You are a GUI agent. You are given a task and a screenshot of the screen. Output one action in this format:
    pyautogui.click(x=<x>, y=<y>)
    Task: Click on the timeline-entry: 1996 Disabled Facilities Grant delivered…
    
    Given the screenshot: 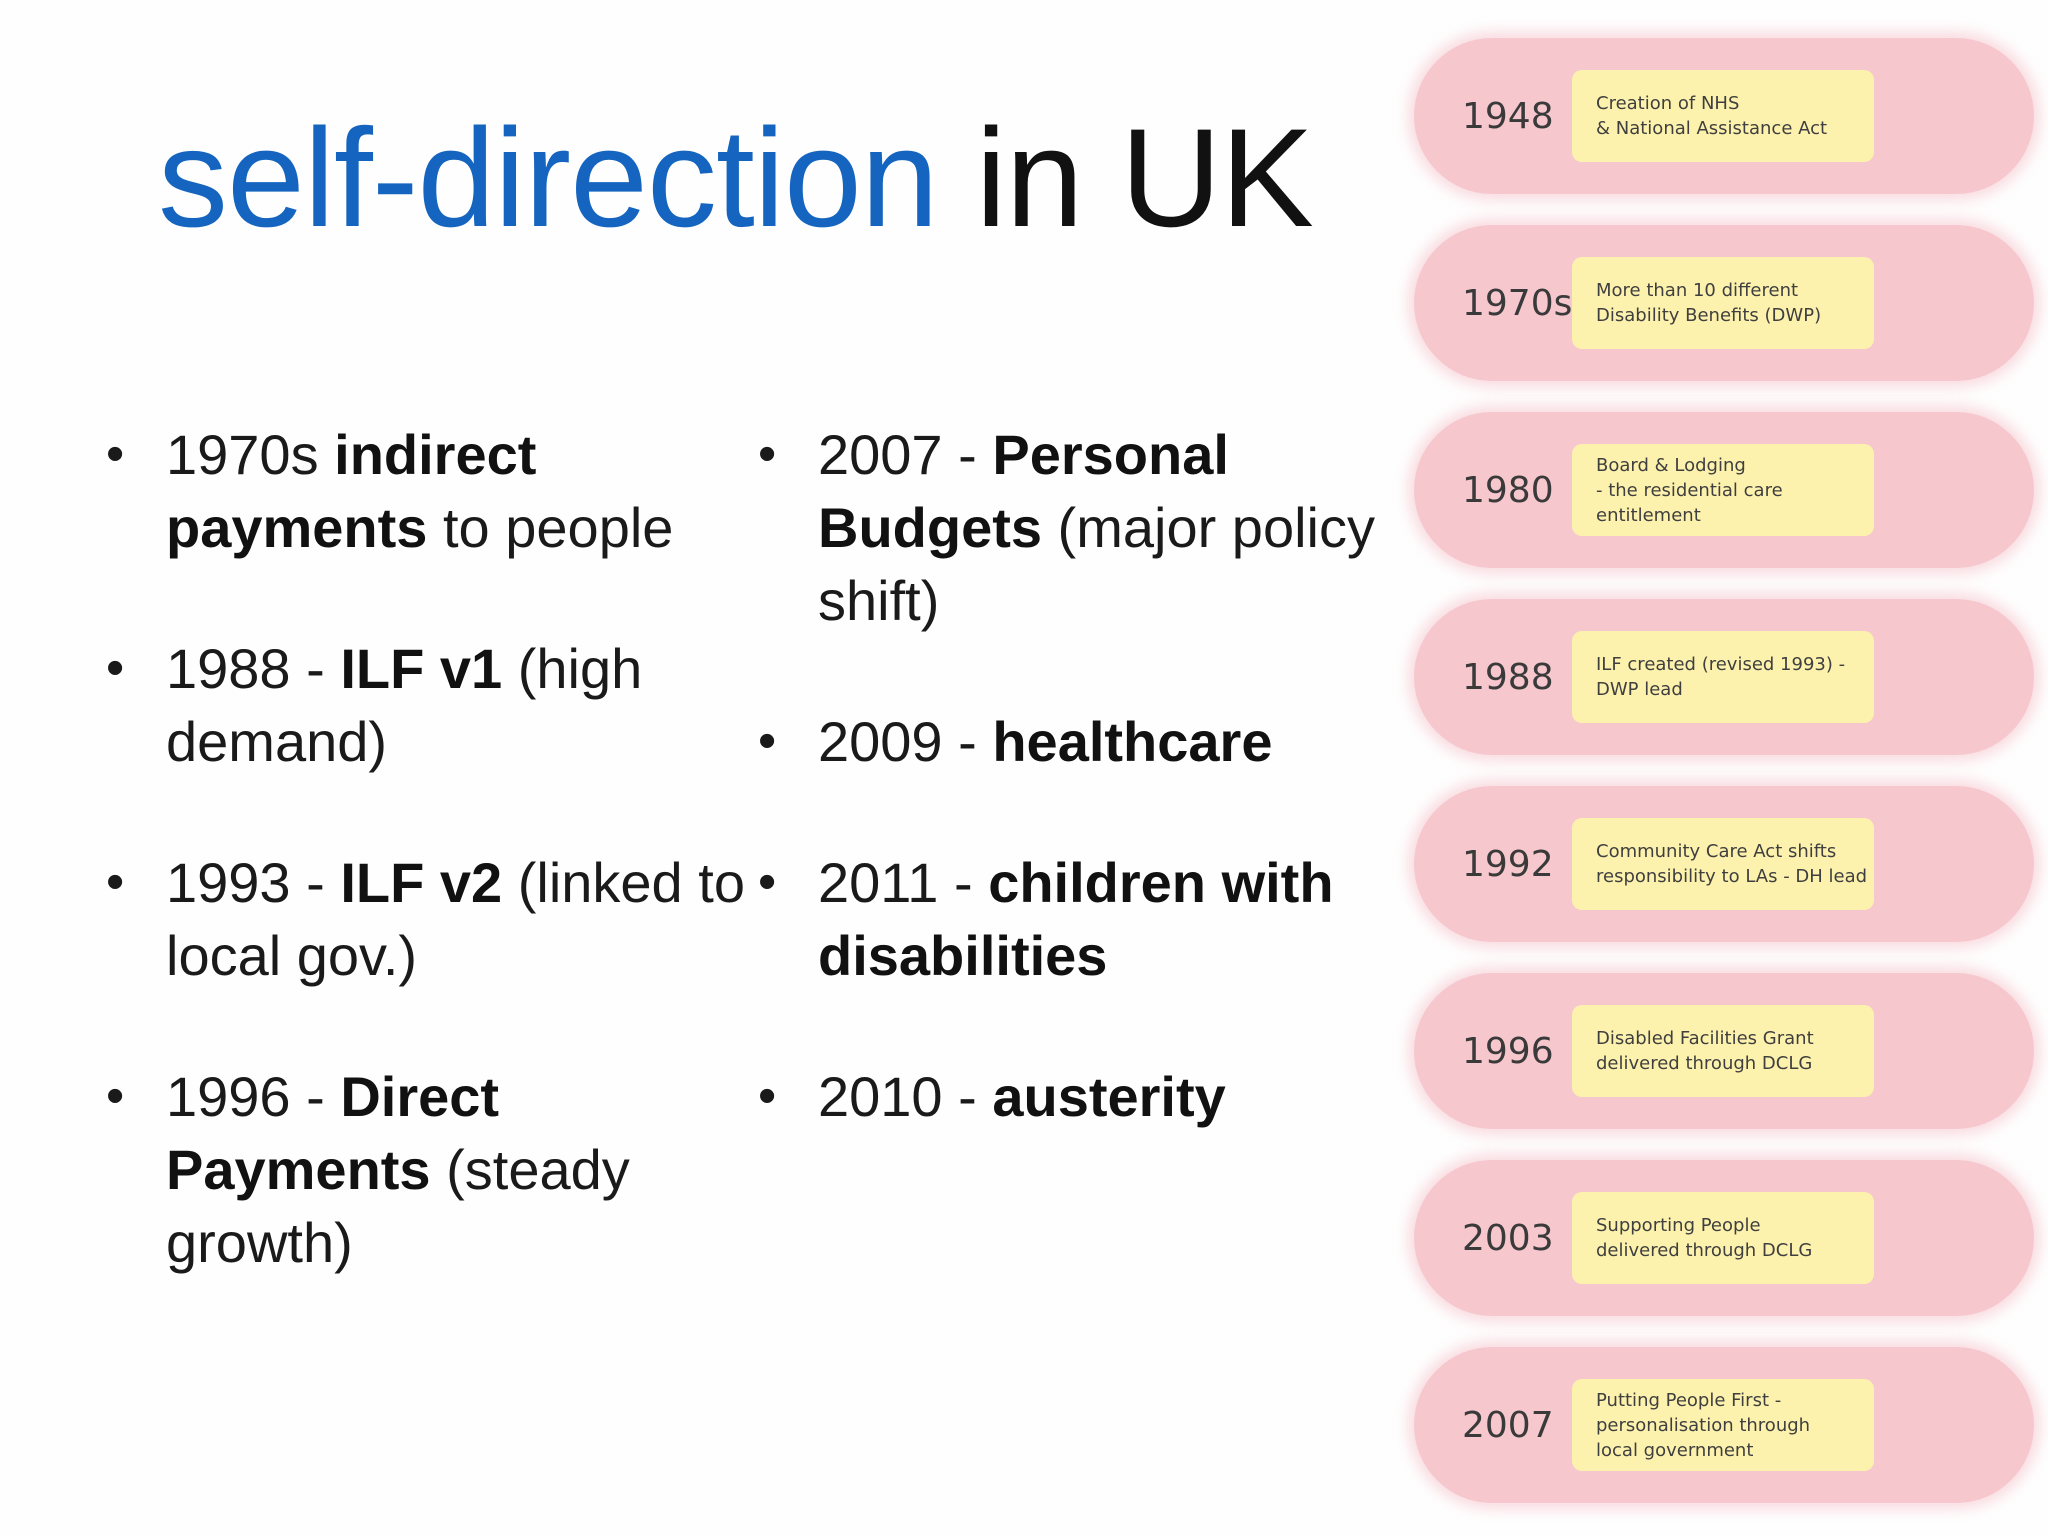 What is the action you would take?
    pyautogui.click(x=1724, y=1051)
    